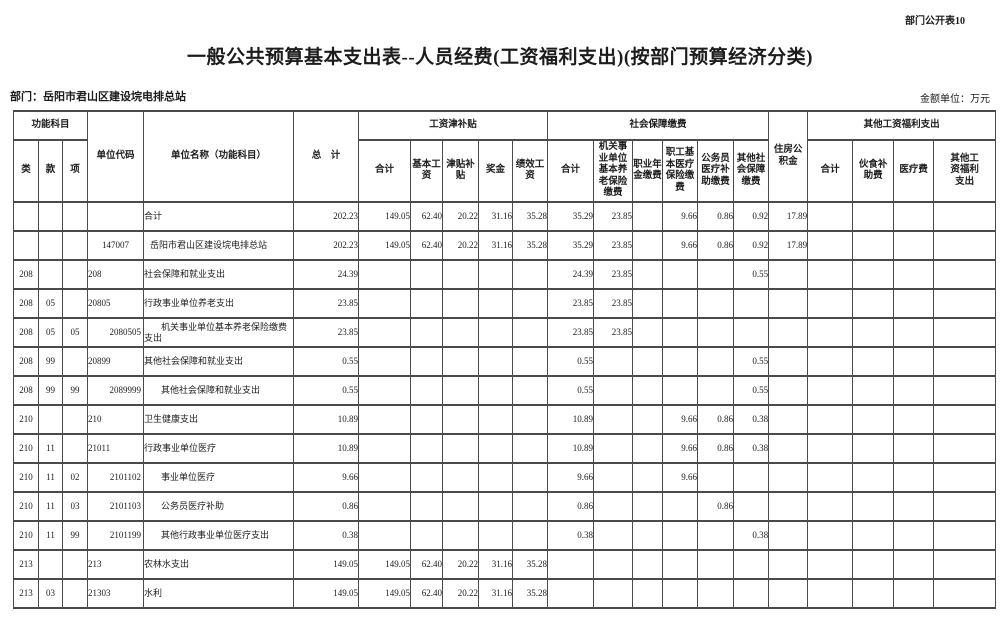  Describe the element at coordinates (505, 274) in the screenshot. I see `table-row: 208 208 社会保障和就业支出 24.39 24.39 23.85 0.55` at that location.